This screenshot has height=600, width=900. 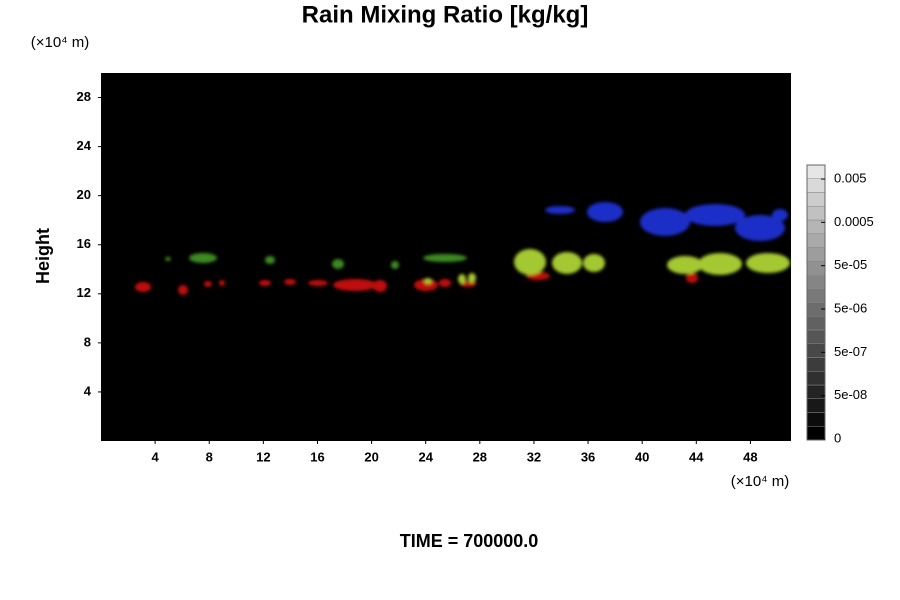 I want to click on field, so click(x=462, y=248).